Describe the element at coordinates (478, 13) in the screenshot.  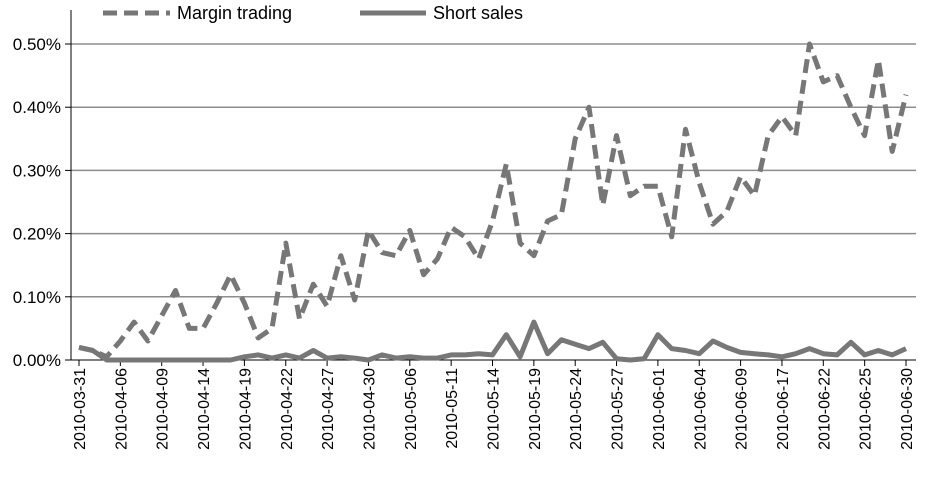
I see `legend-label-short-sales: Short sales` at that location.